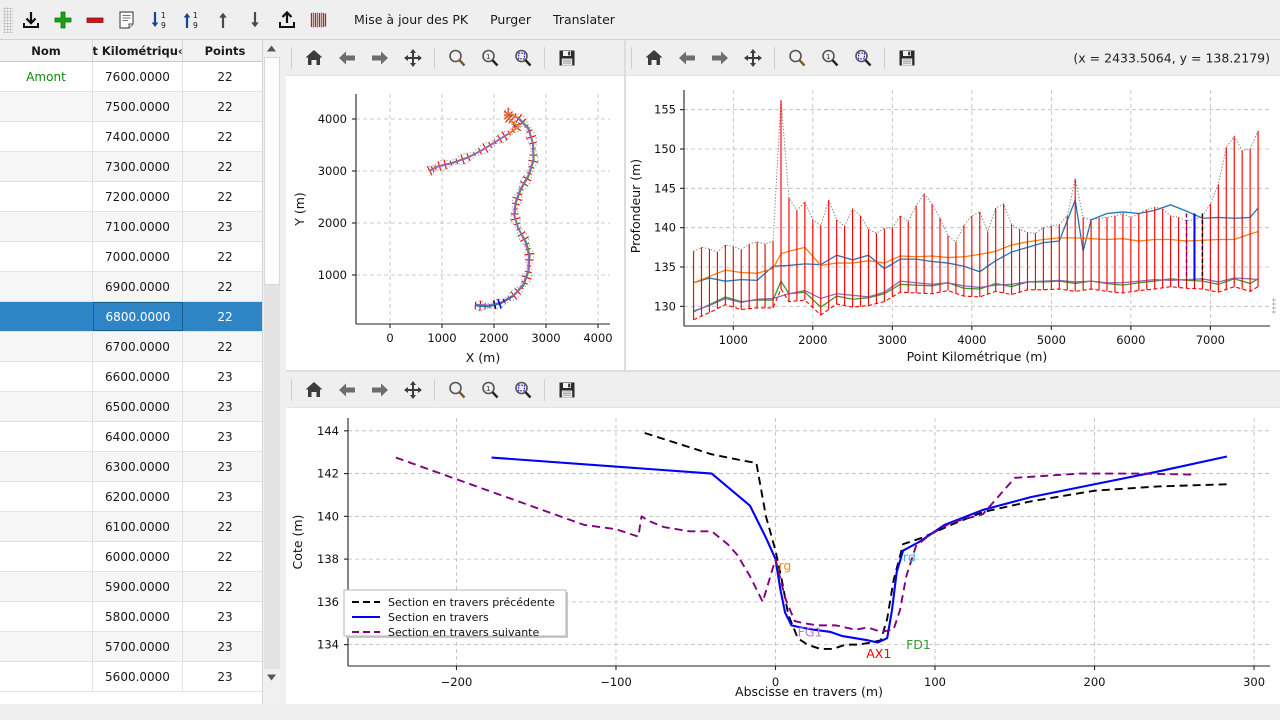  I want to click on cell-pk: 6900.0000, so click(138, 286).